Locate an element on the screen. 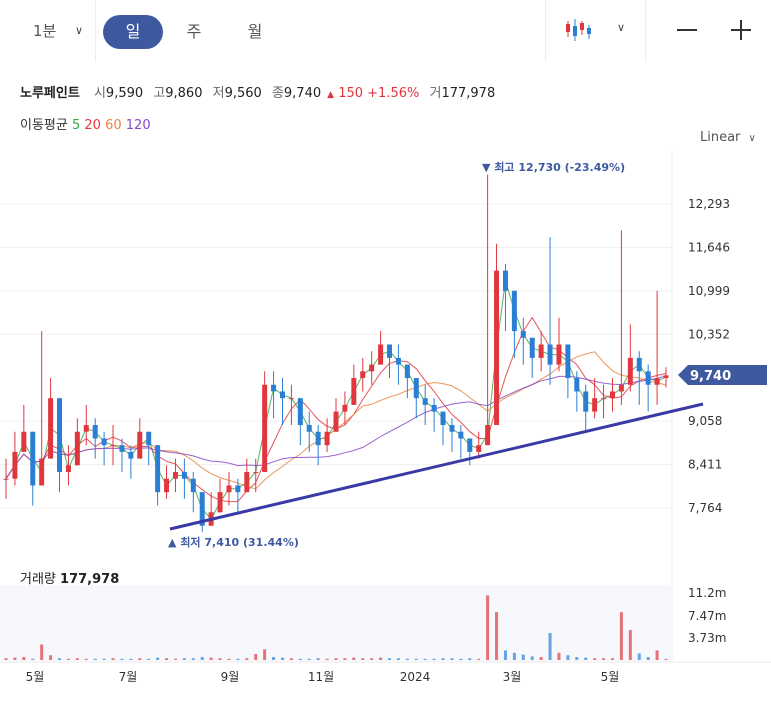  ma-60: 60 is located at coordinates (113, 125).